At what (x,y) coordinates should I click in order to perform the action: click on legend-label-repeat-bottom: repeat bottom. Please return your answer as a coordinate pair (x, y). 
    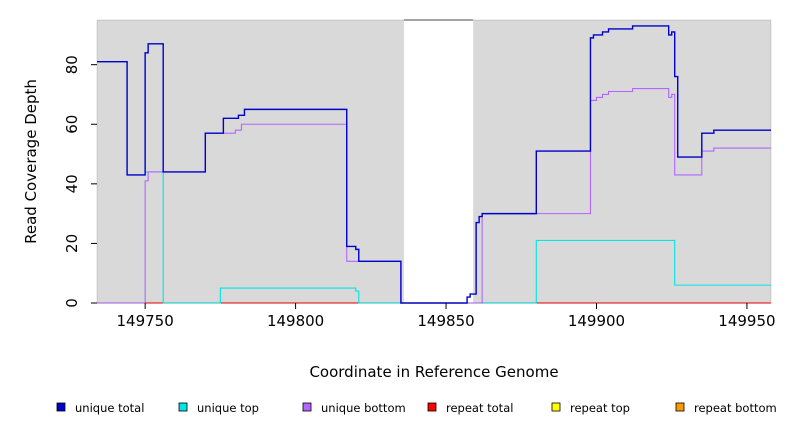
    Looking at the image, I should click on (735, 408).